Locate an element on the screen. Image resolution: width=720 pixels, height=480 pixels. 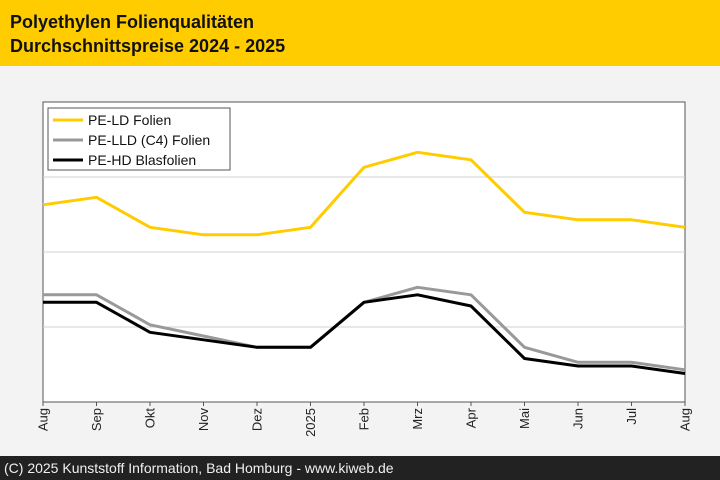
x-tick-label: Sep is located at coordinates (96, 419).